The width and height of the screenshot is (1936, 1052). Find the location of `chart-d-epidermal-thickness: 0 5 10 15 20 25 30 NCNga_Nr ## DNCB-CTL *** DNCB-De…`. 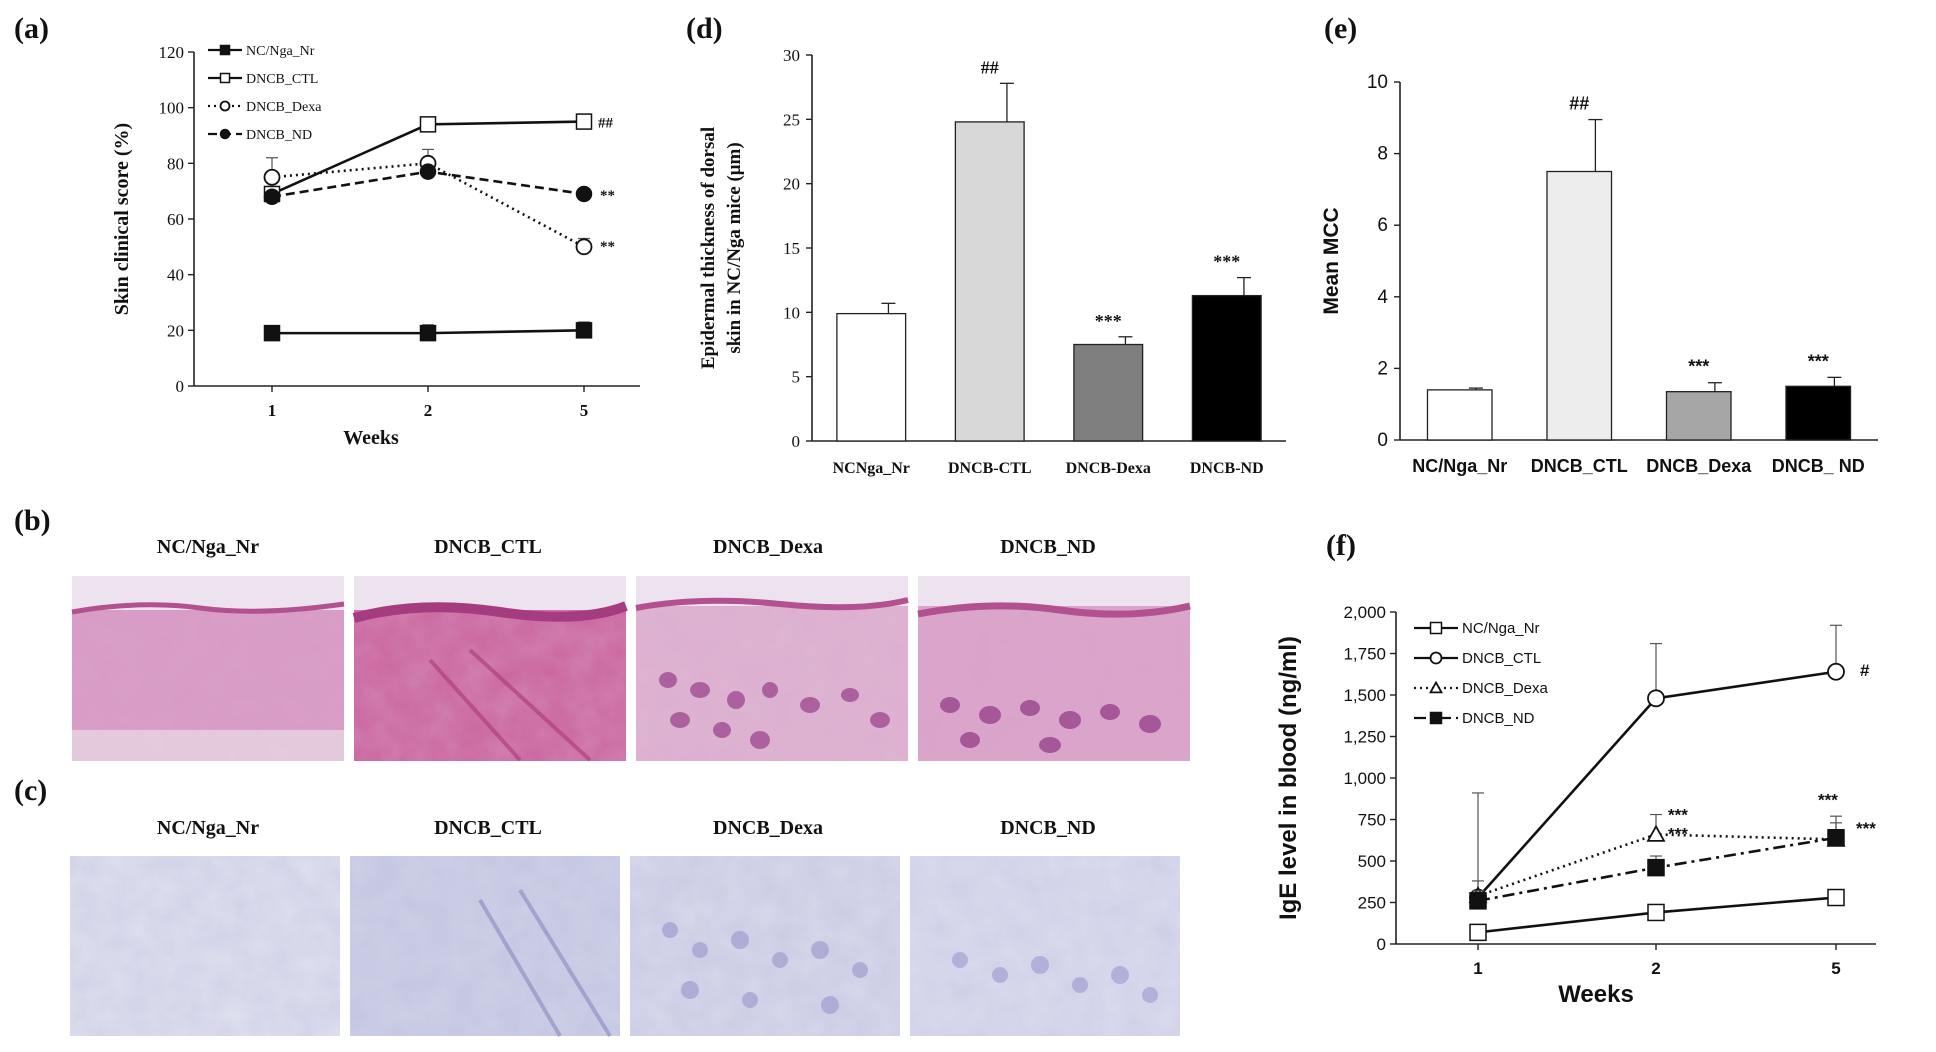

chart-d-epidermal-thickness: 0 5 10 15 20 25 30 NCNga_Nr ## DNCB-CTL *** DNCB-De… is located at coordinates (992, 261).